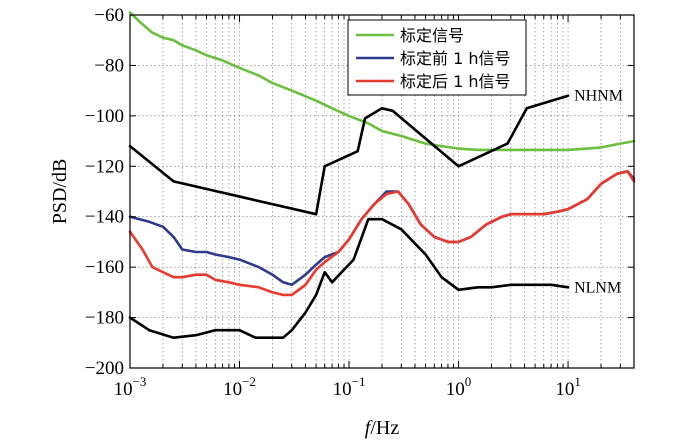  Describe the element at coordinates (455, 81) in the screenshot. I see `legend-label: 标定后 1 h信号` at that location.